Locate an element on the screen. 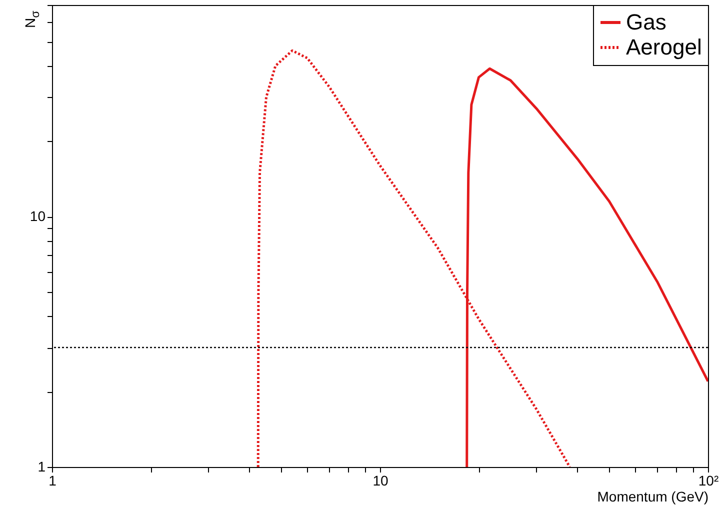  x-tick-label: 10² is located at coordinates (708, 480).